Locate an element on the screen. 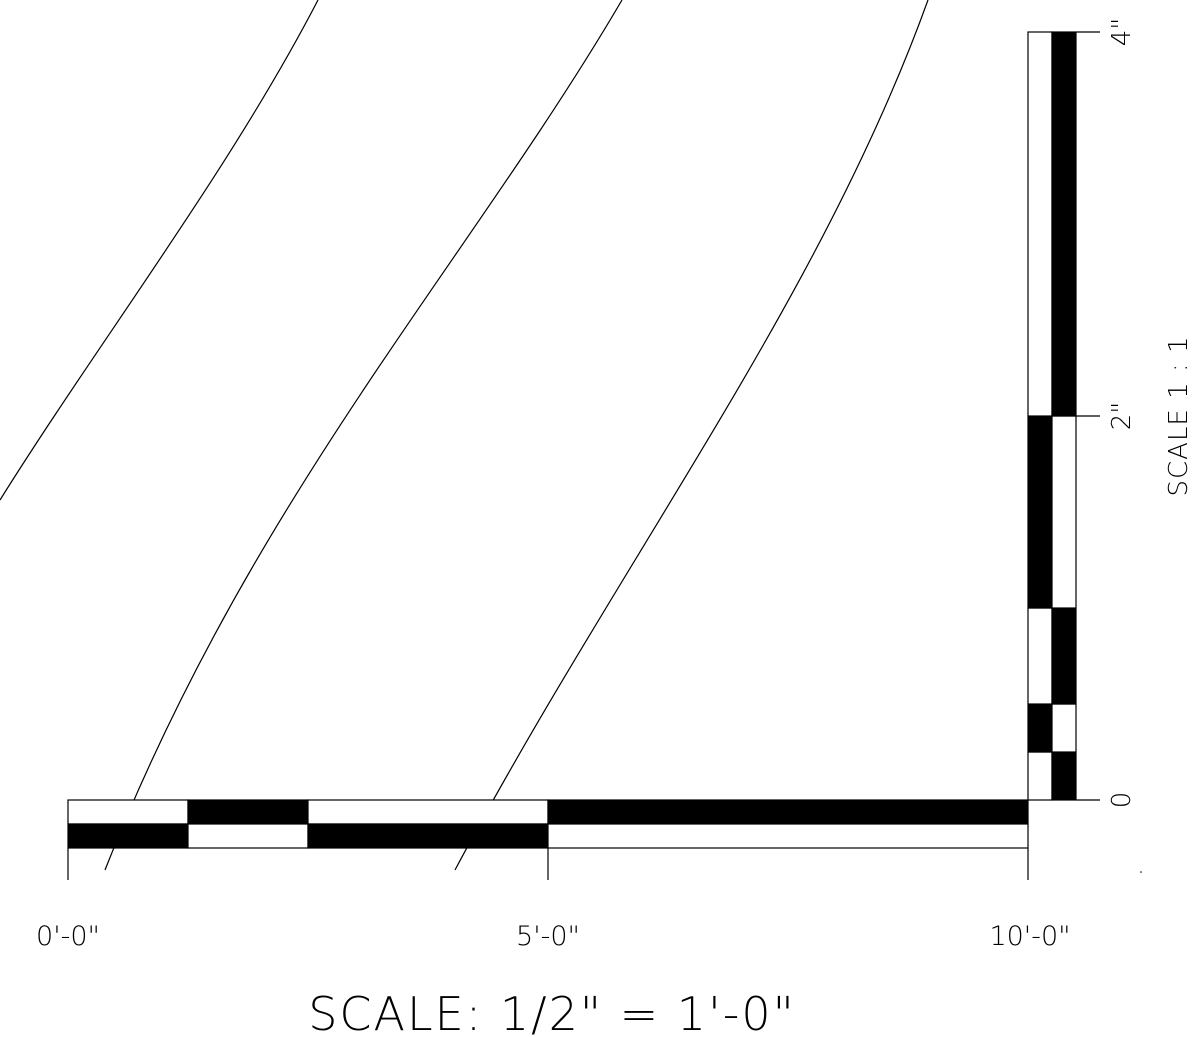 Image resolution: width=1199 pixels, height=1037 pixels. v-label-0: 0 is located at coordinates (1122, 800).